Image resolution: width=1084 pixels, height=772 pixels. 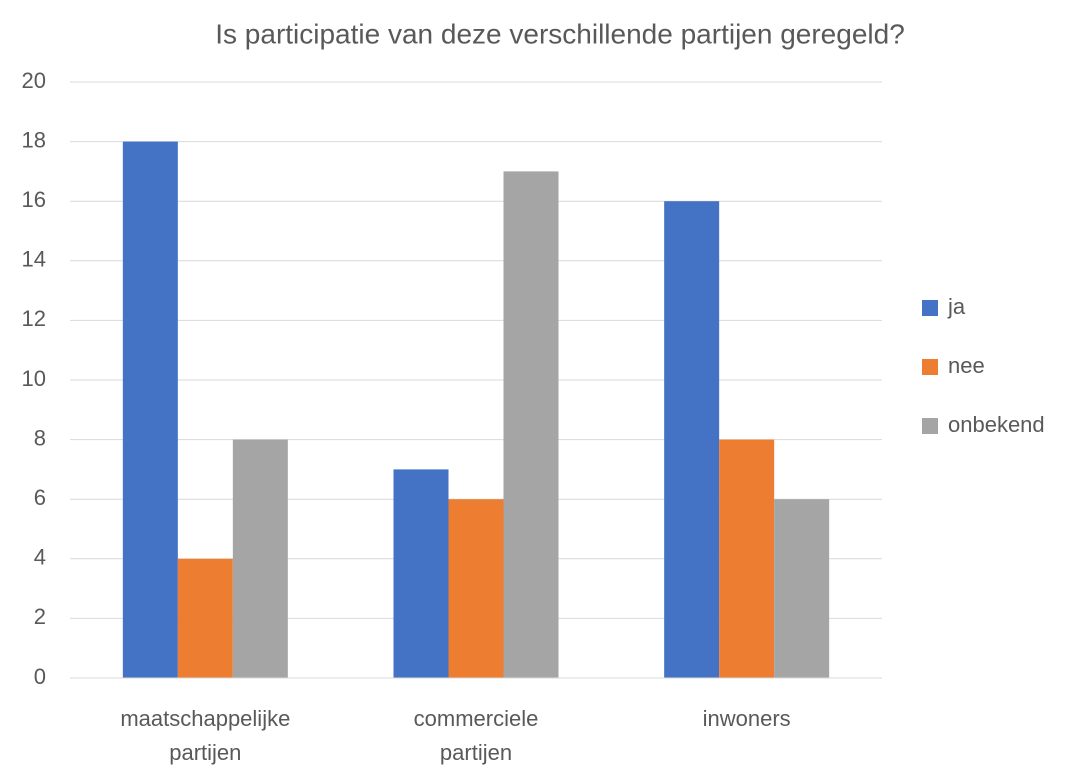 What do you see at coordinates (40, 616) in the screenshot?
I see `y-tick-label: 2` at bounding box center [40, 616].